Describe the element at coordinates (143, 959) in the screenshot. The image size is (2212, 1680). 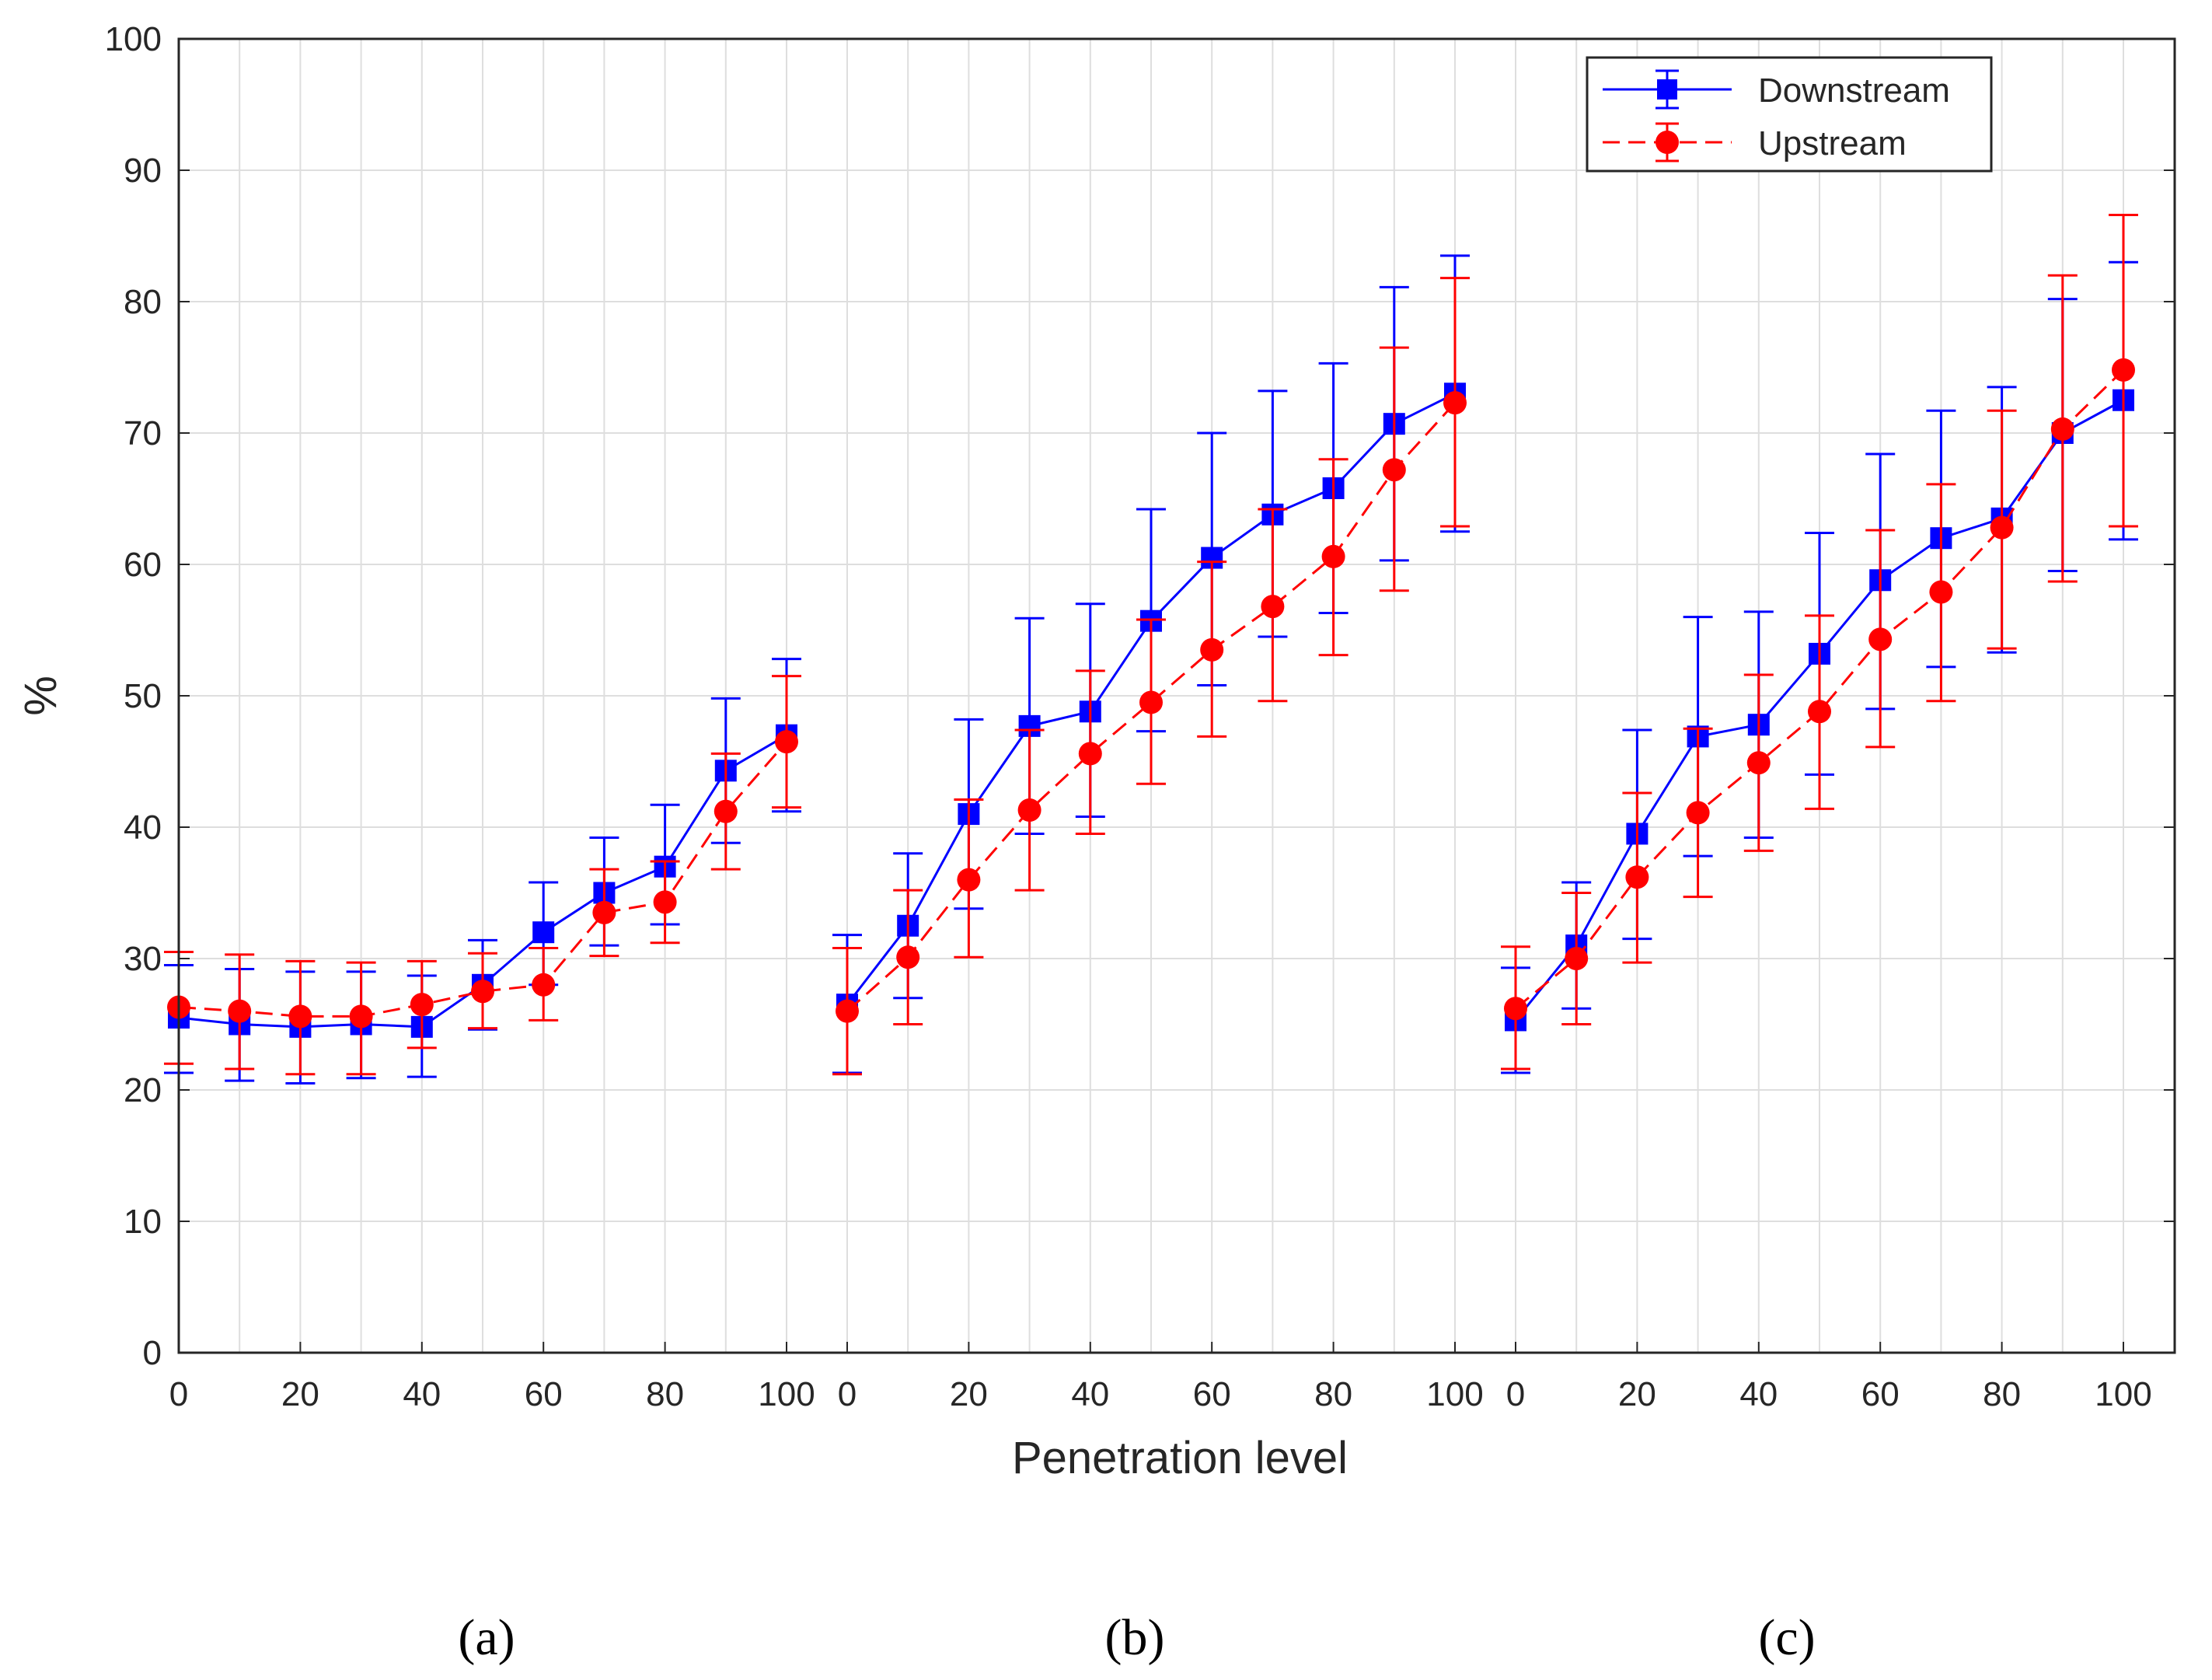
I see `y-tick-label: 30` at that location.